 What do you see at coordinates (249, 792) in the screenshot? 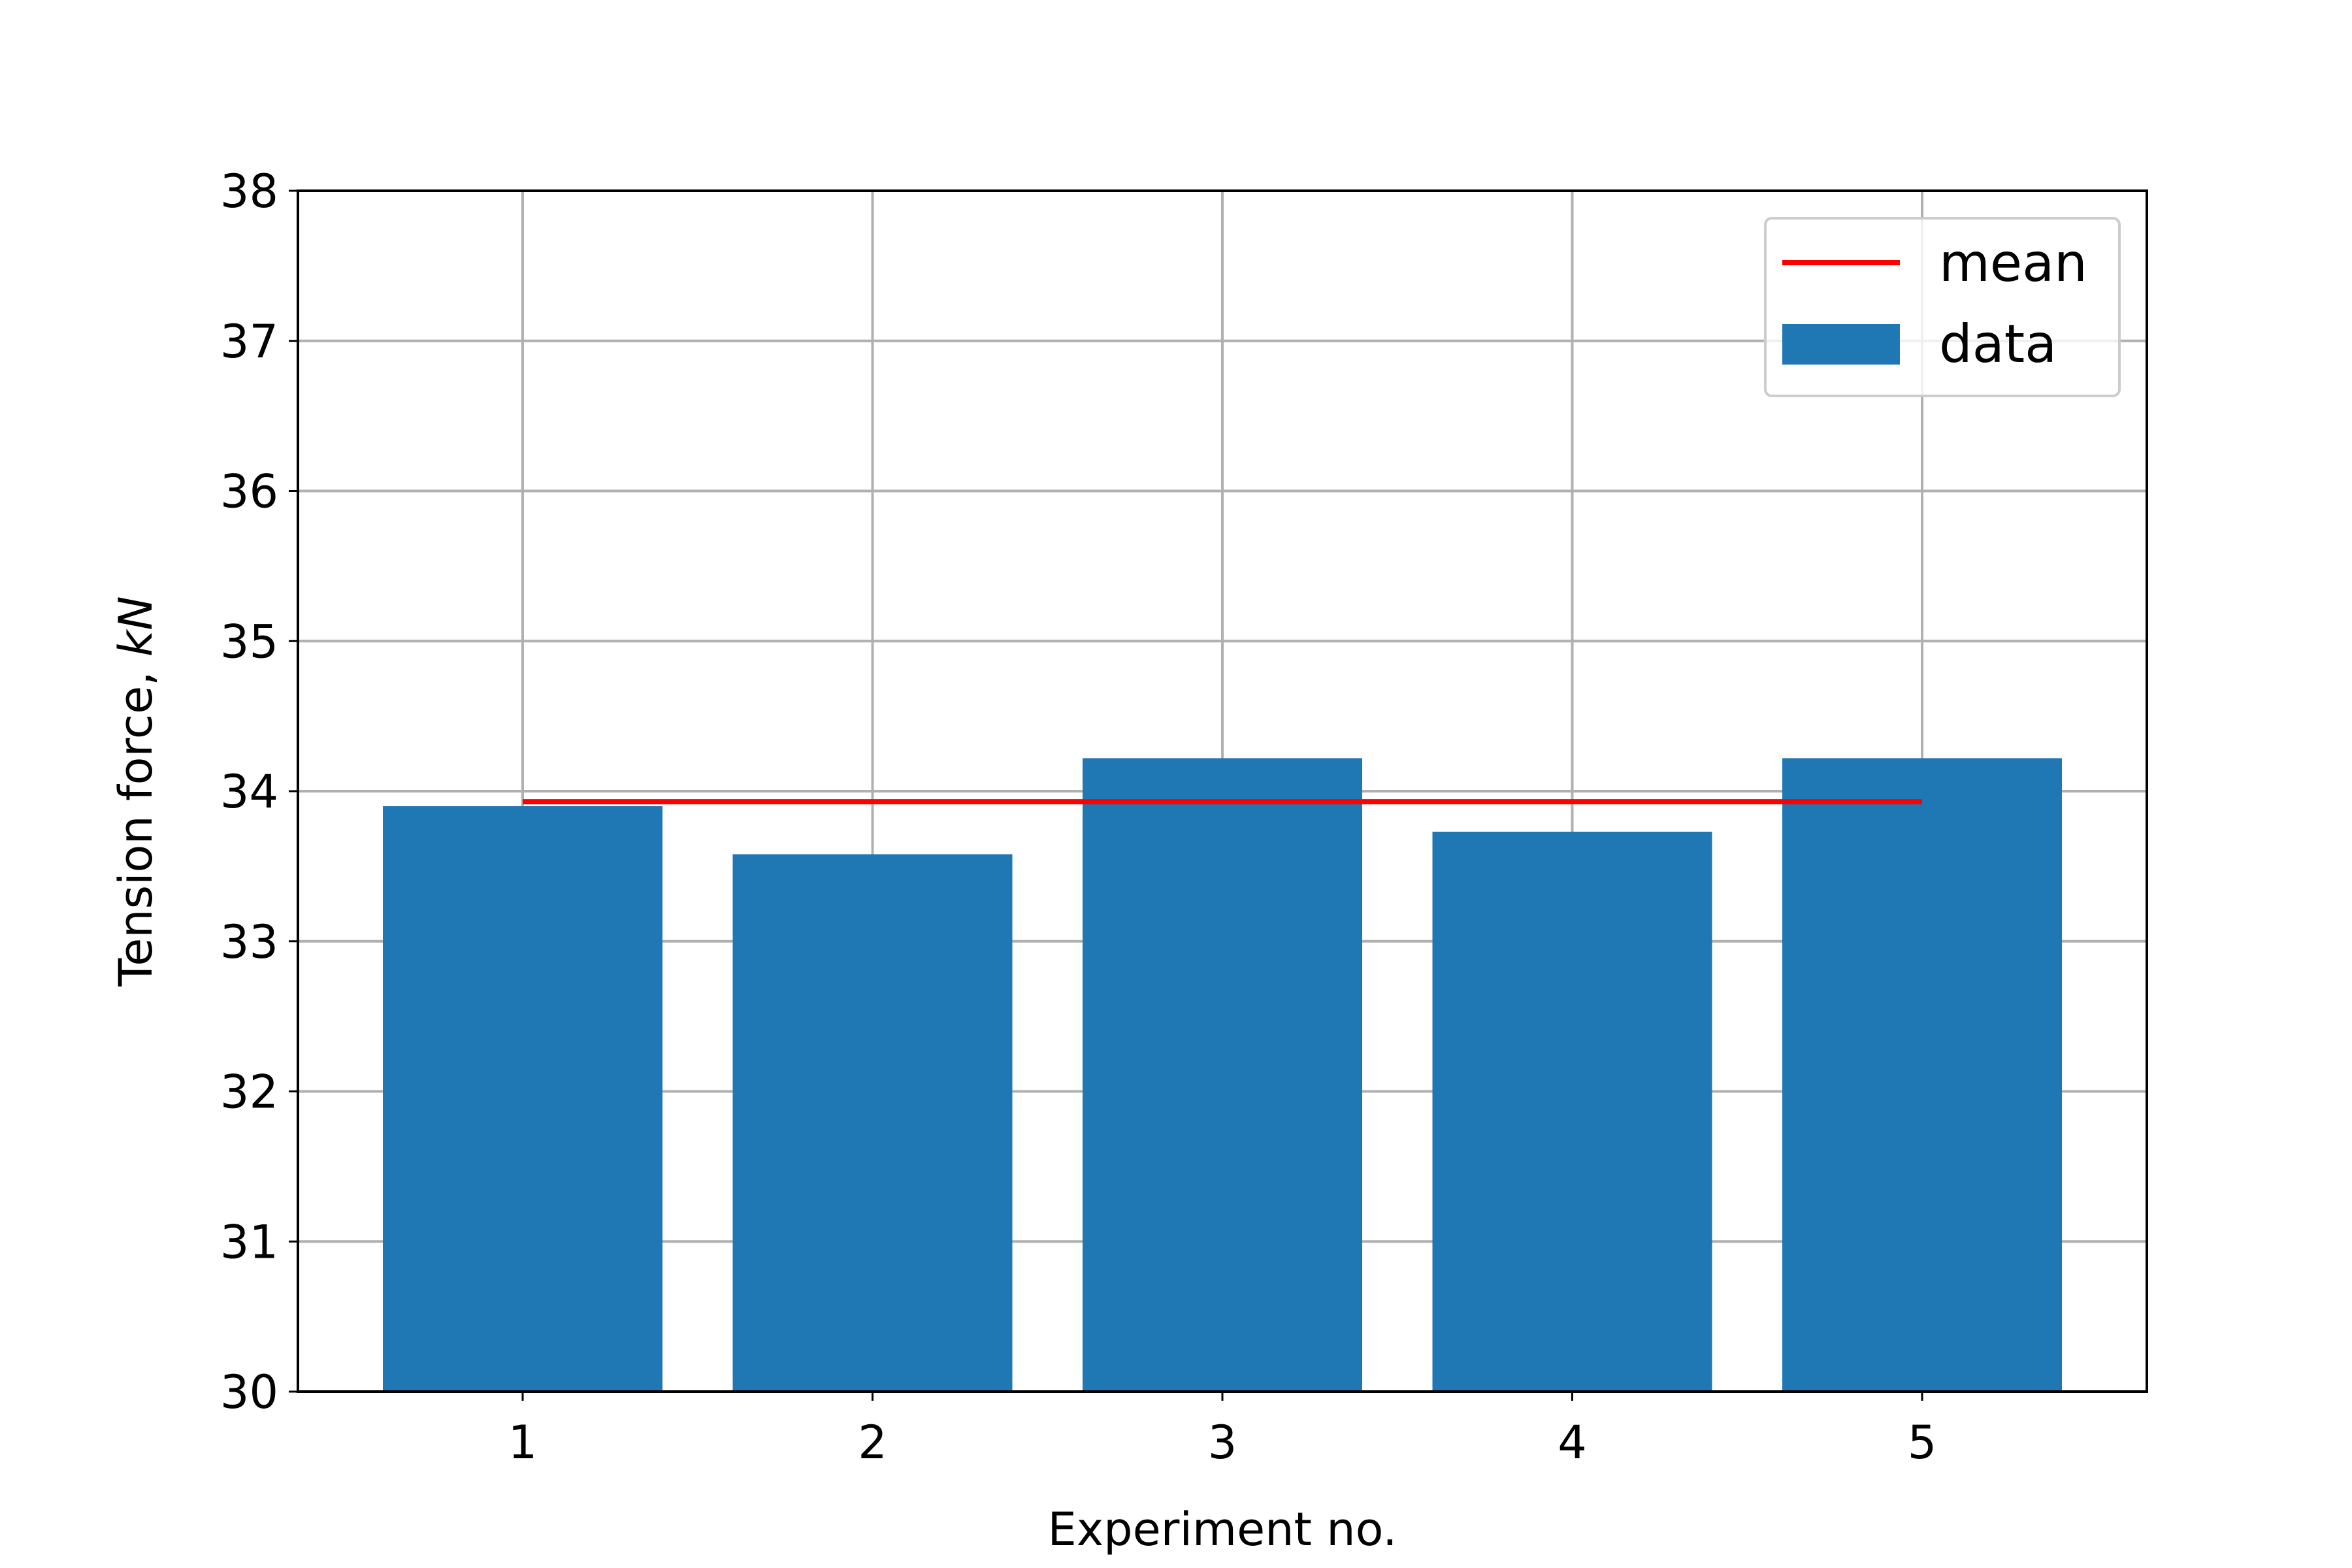
I see `y-tick-label-34: 34` at bounding box center [249, 792].